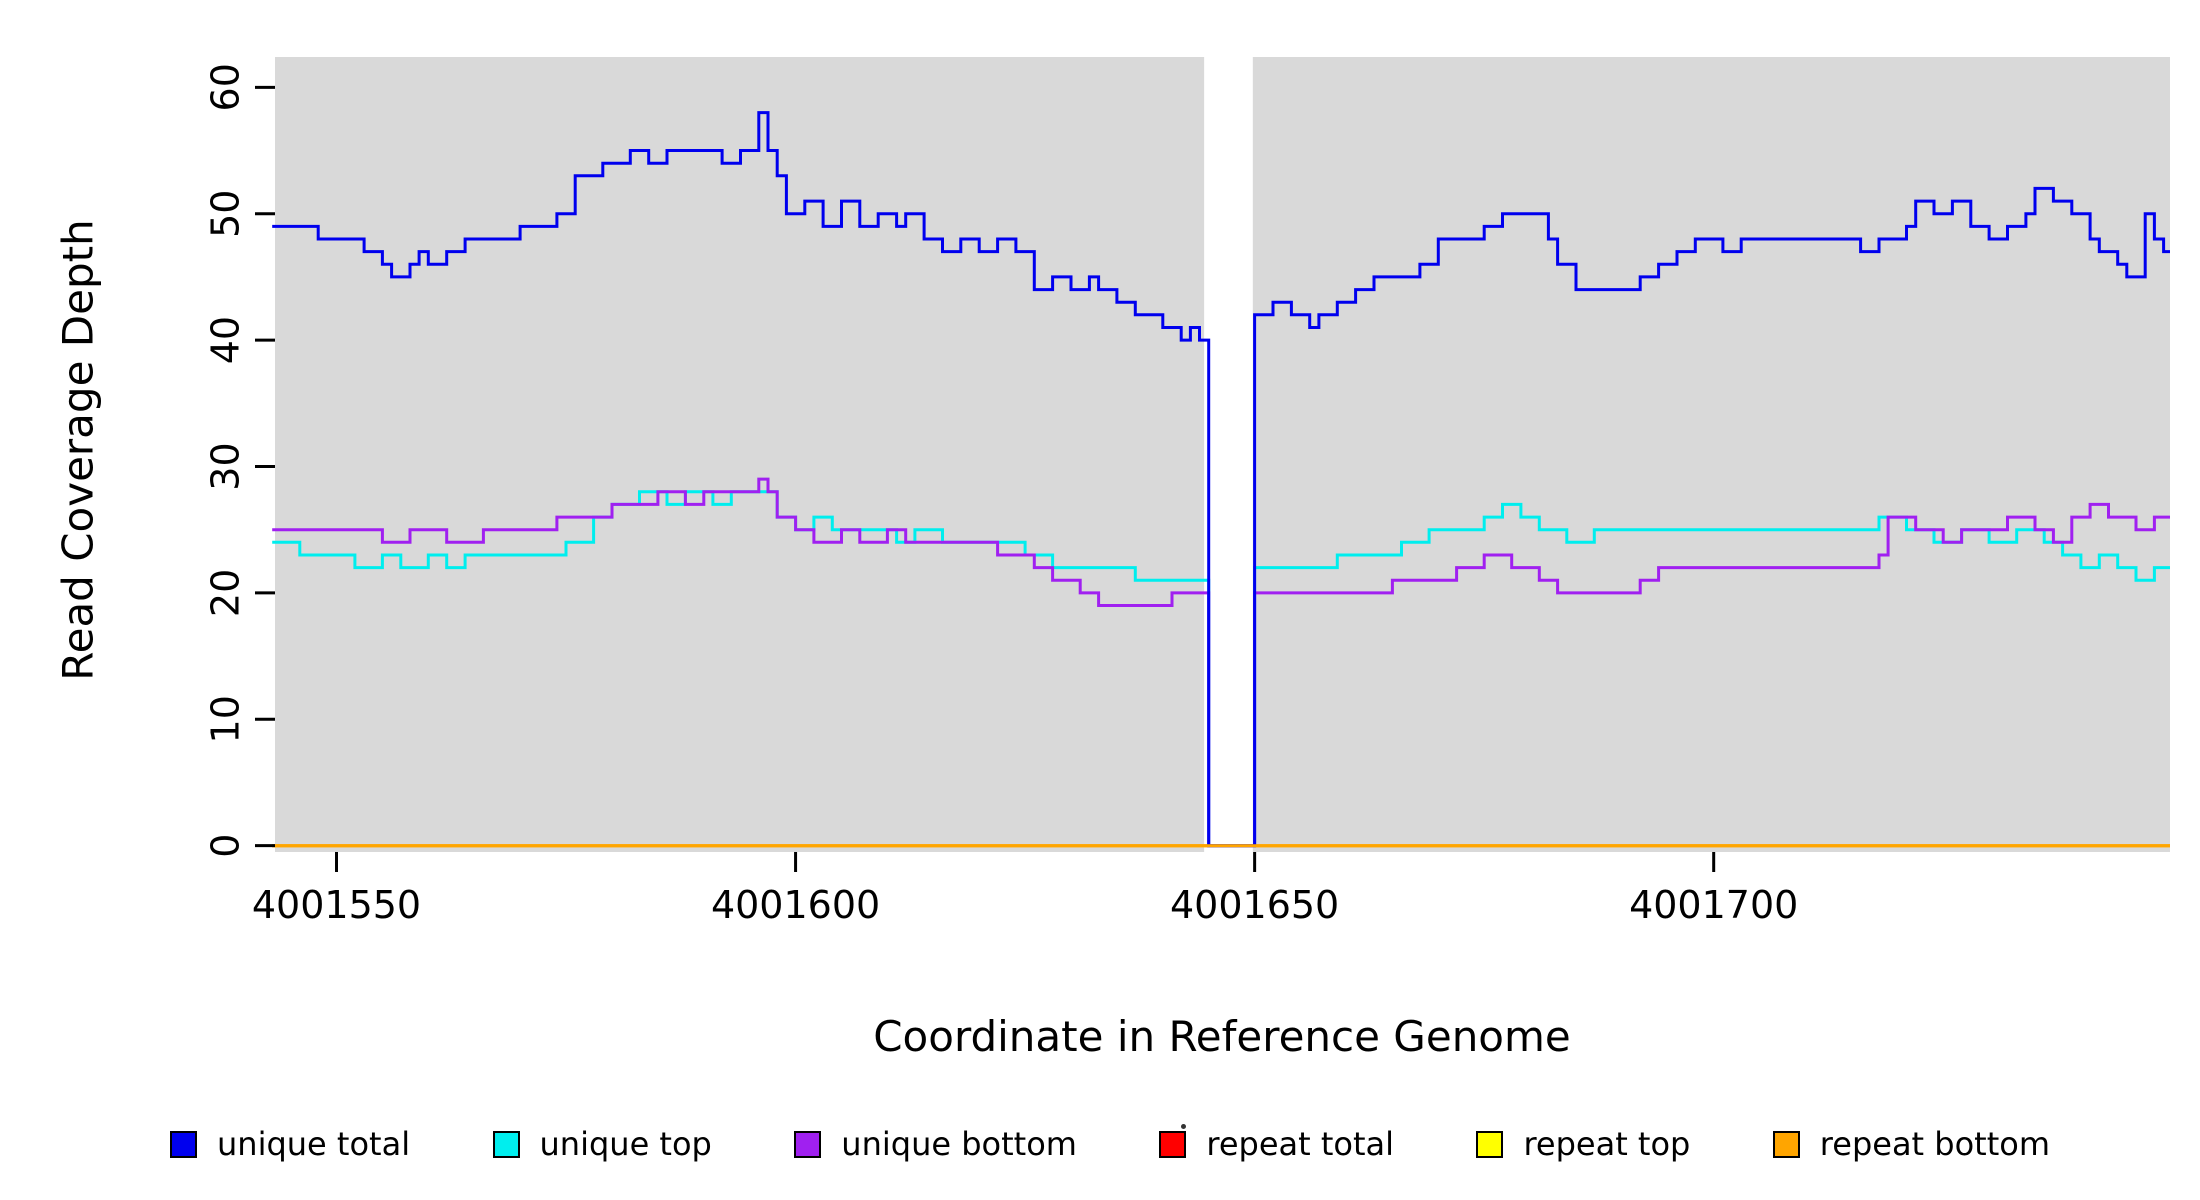 This screenshot has height=1200, width=2200. I want to click on legend-item-unique-total: unique total, so click(290, 1144).